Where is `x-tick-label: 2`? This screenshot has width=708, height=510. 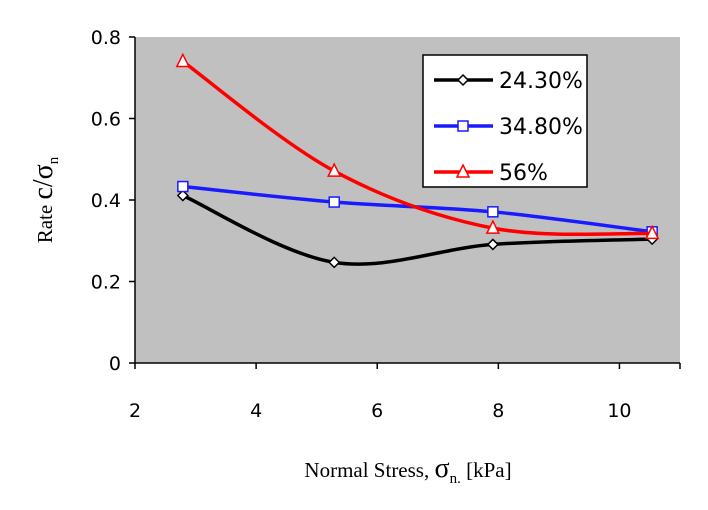
x-tick-label: 2 is located at coordinates (135, 411).